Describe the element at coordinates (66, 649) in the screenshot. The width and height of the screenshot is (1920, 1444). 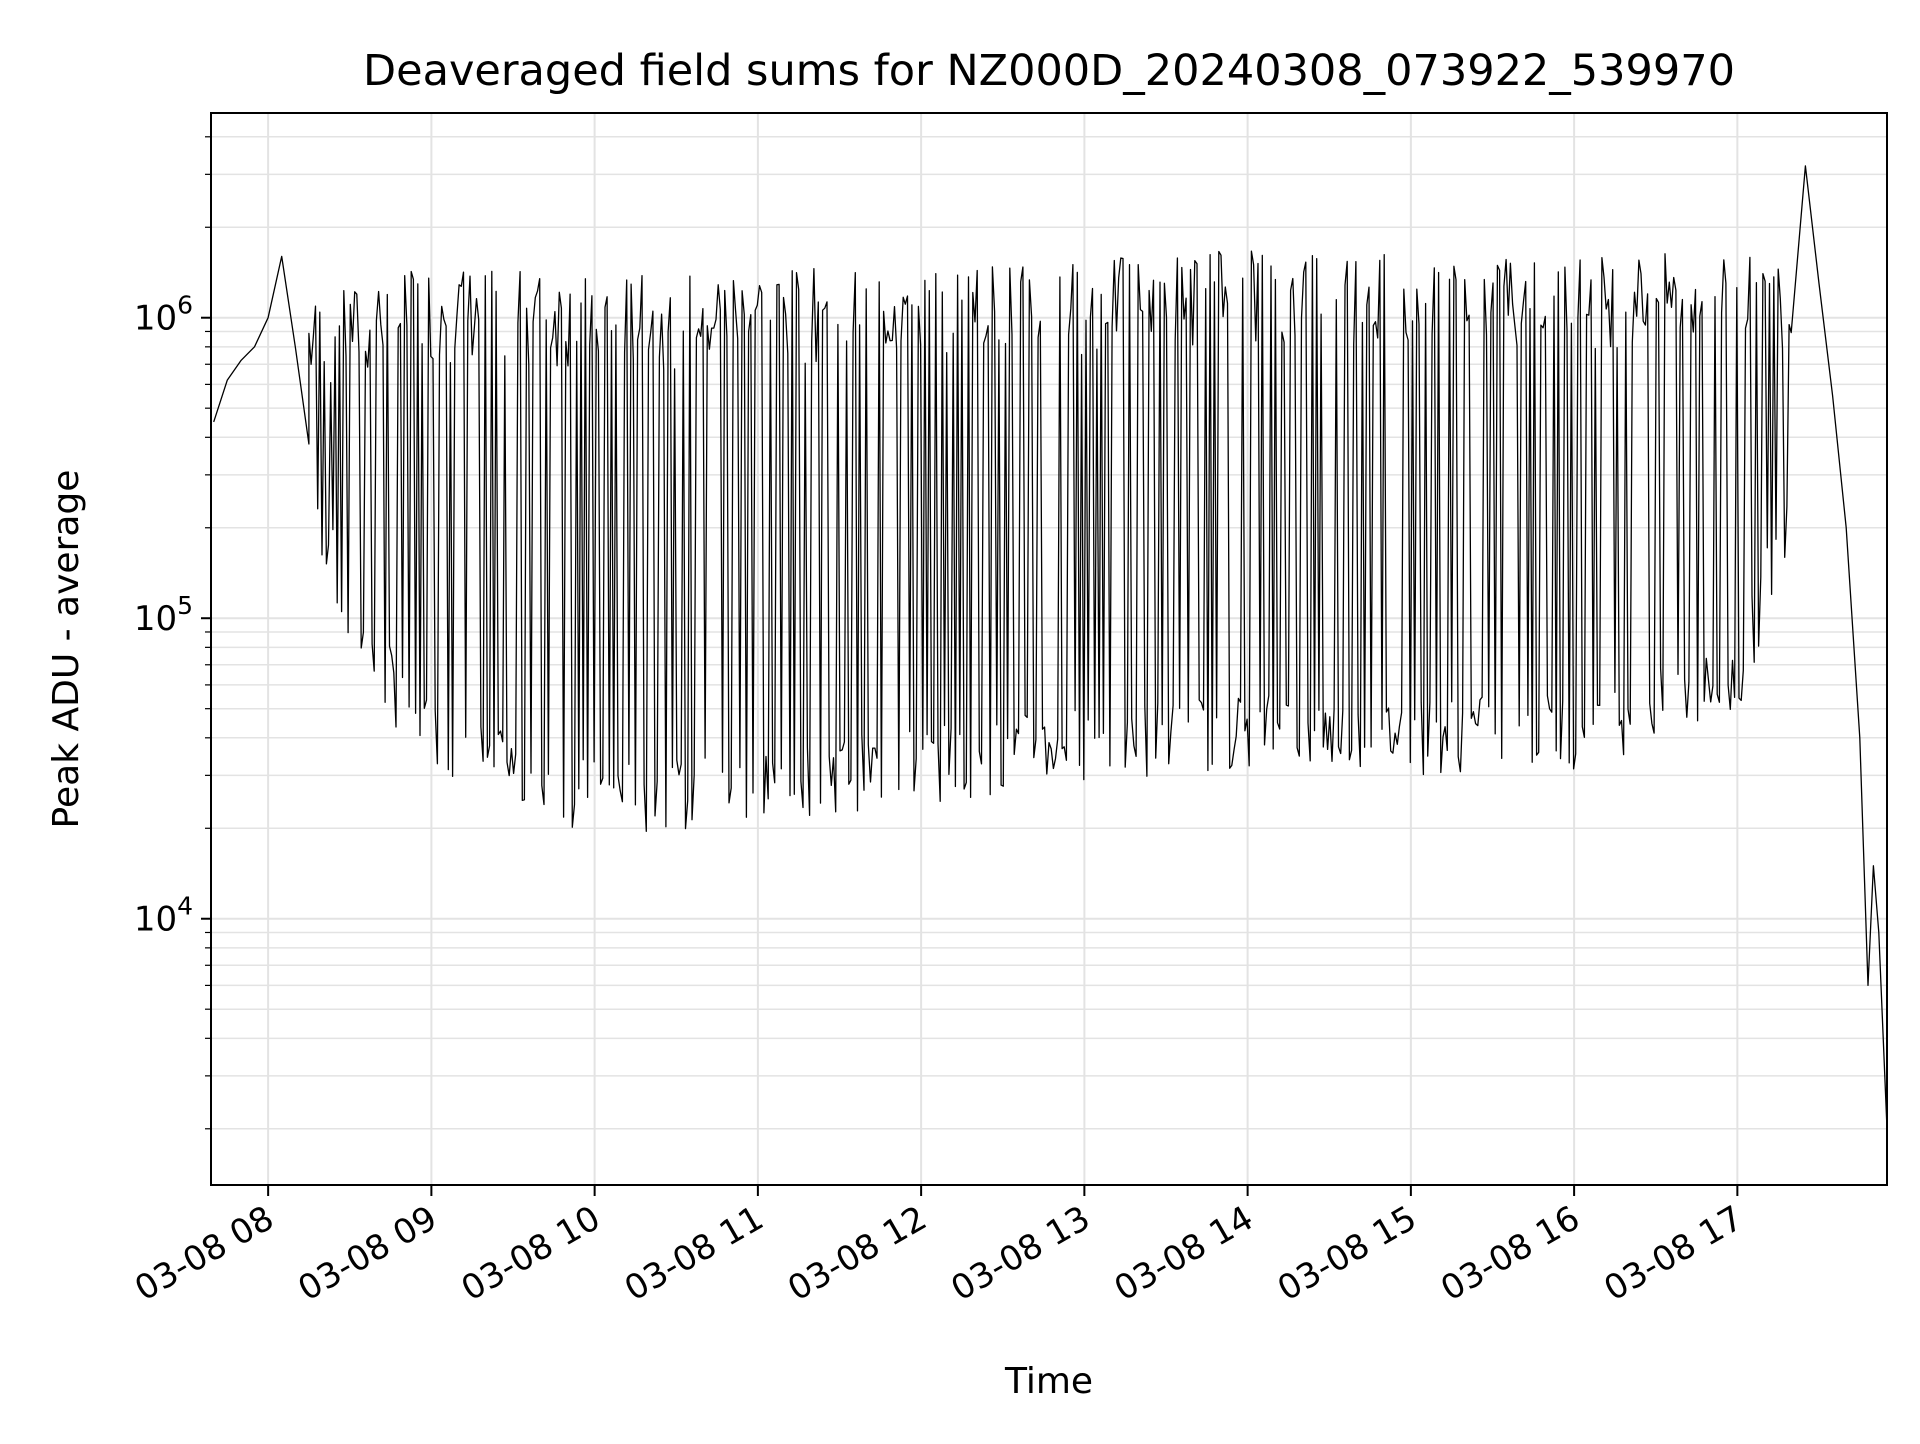
I see `y-axis-label: Peak ADU - average` at that location.